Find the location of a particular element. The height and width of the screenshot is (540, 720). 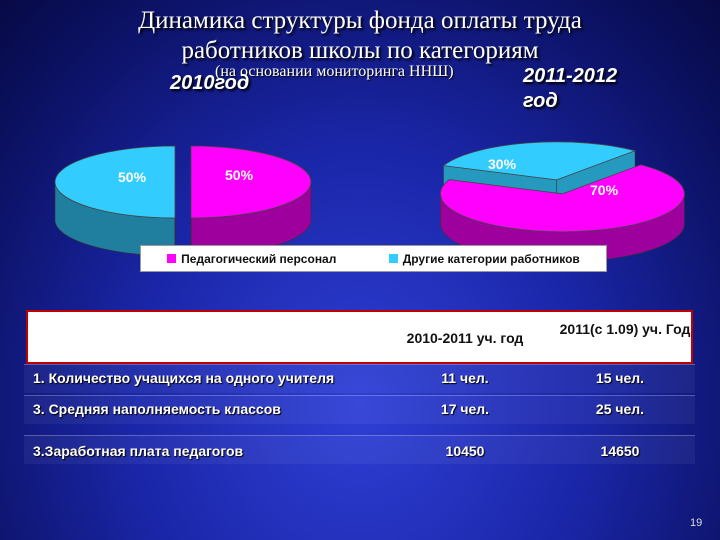

table-row-2-label: 3. Средняя наполняемость классов is located at coordinates (157, 409).